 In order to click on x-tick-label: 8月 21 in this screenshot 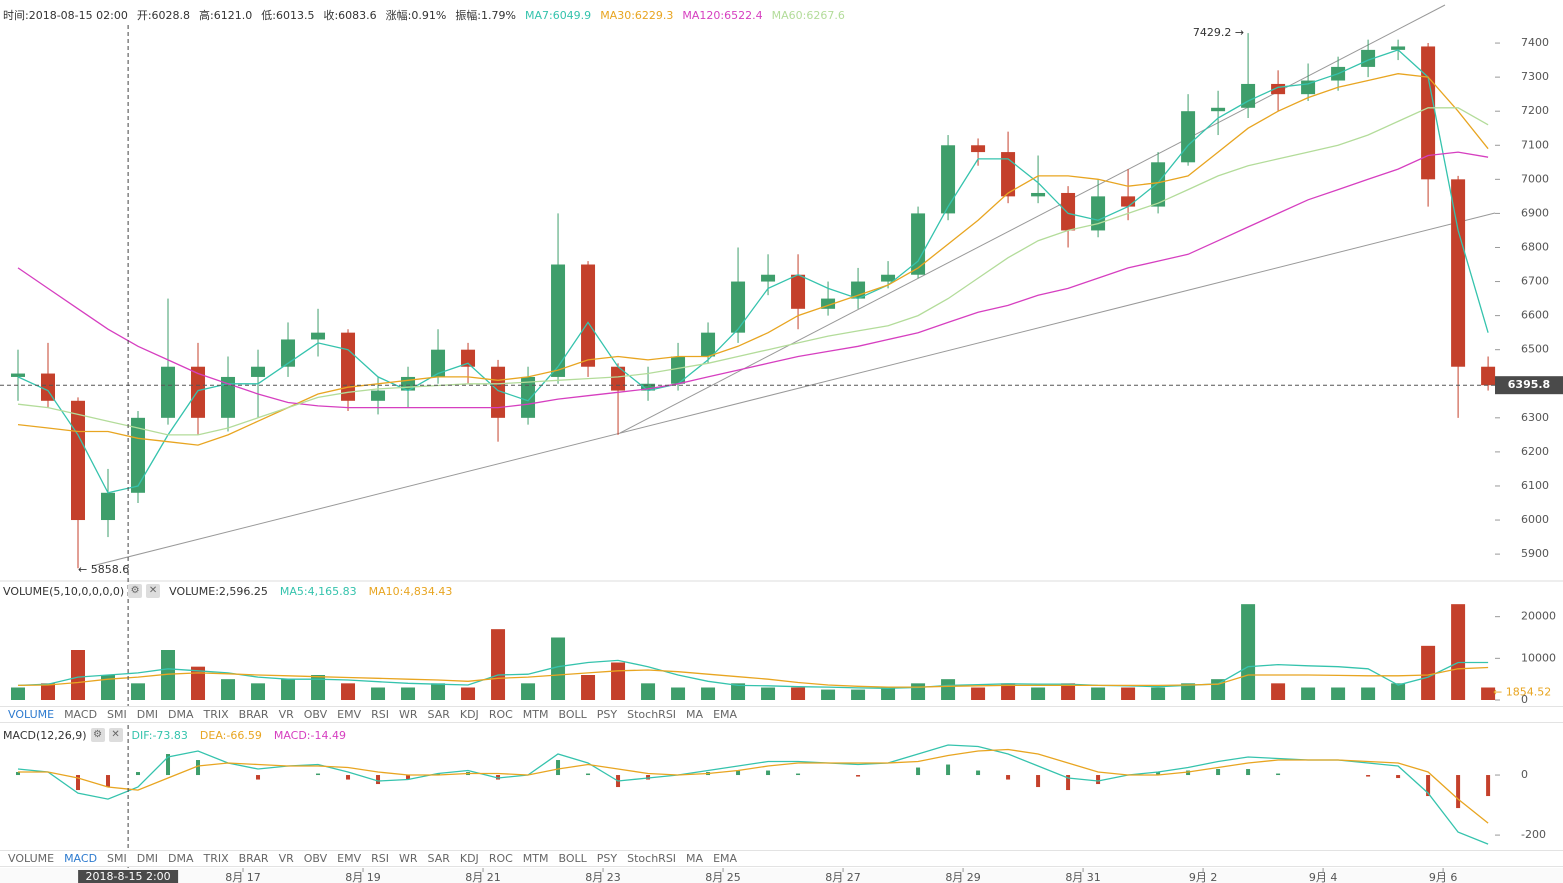, I will do `click(483, 877)`.